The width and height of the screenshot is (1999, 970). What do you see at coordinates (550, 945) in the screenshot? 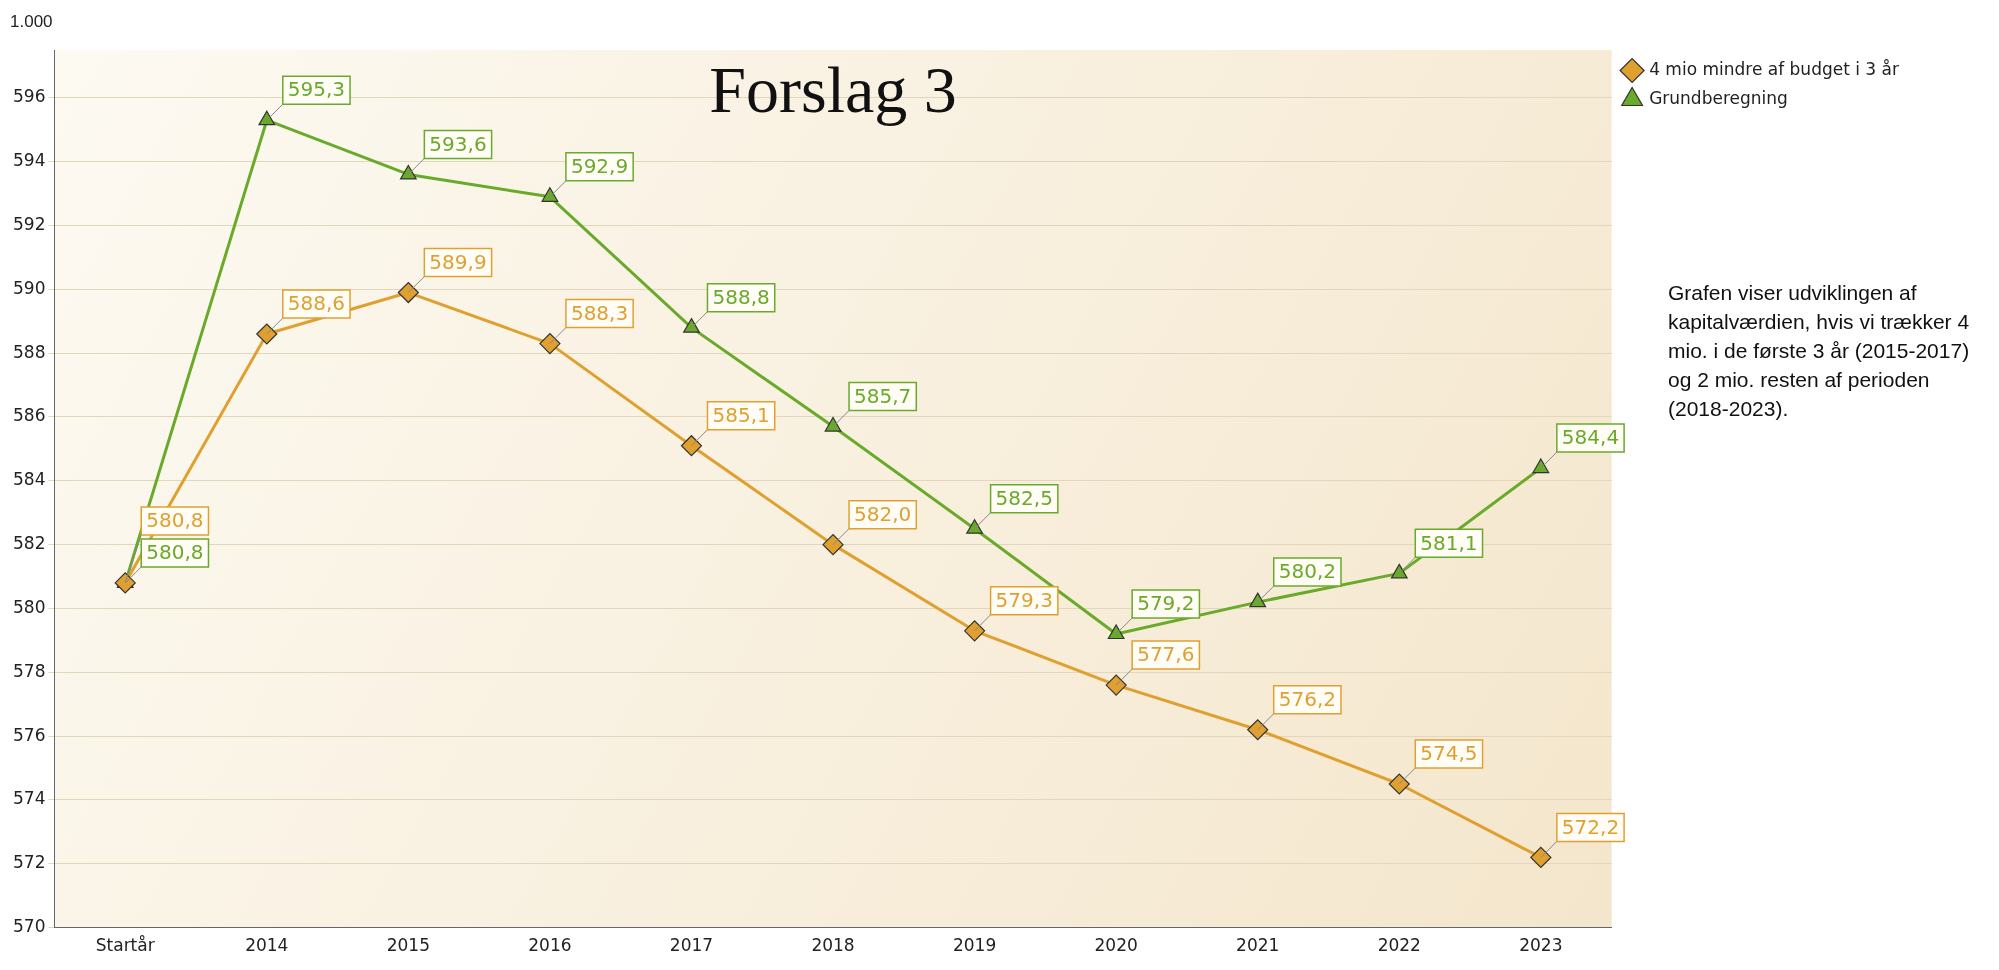
I see `x-tick-label: 2016` at bounding box center [550, 945].